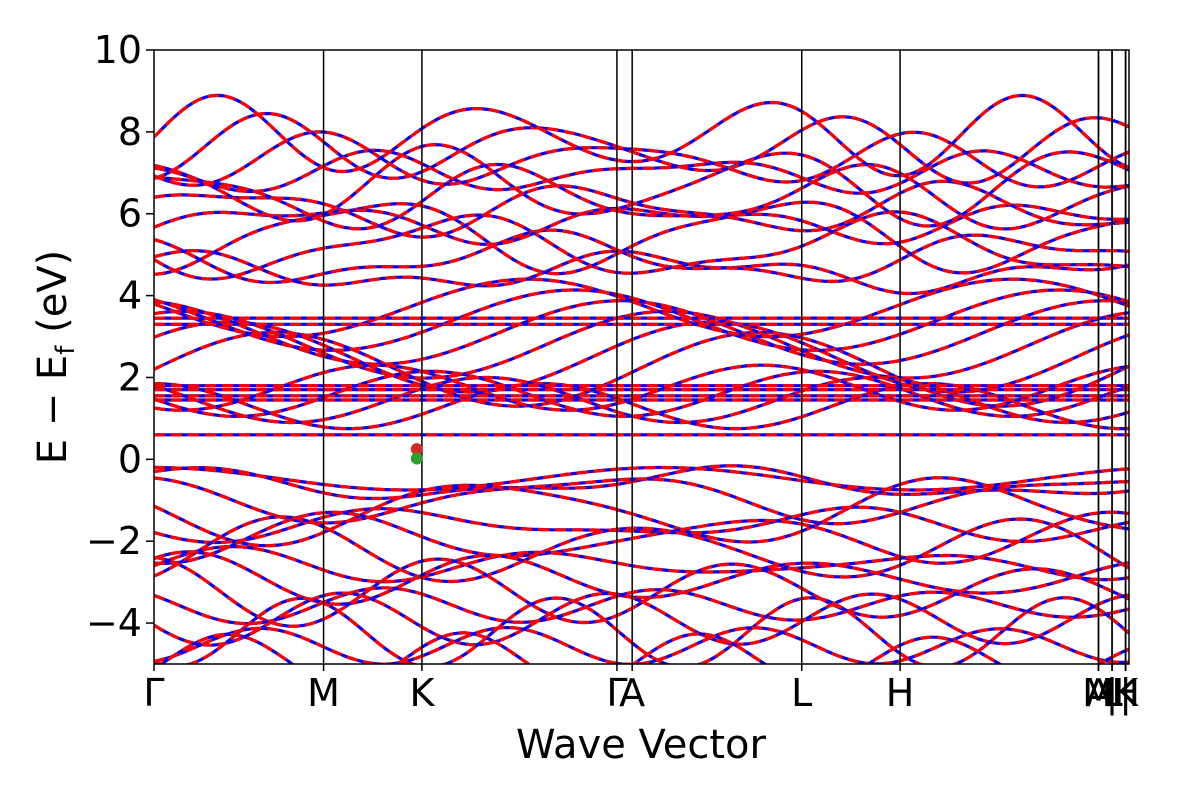 The width and height of the screenshot is (1200, 800). I want to click on y-axis-label-main: E − E, so click(53, 410).